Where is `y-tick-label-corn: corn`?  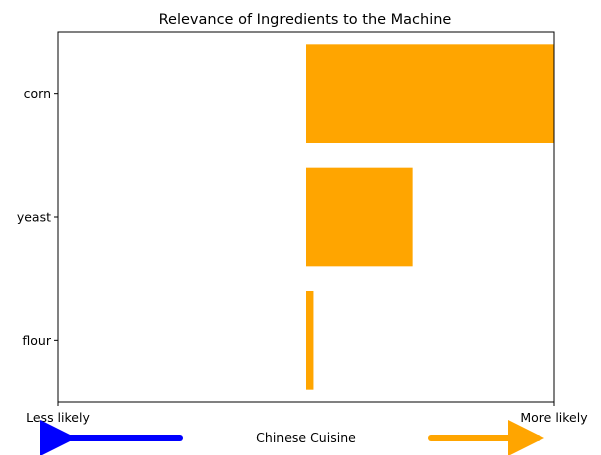
y-tick-label-corn: corn is located at coordinates (37, 93).